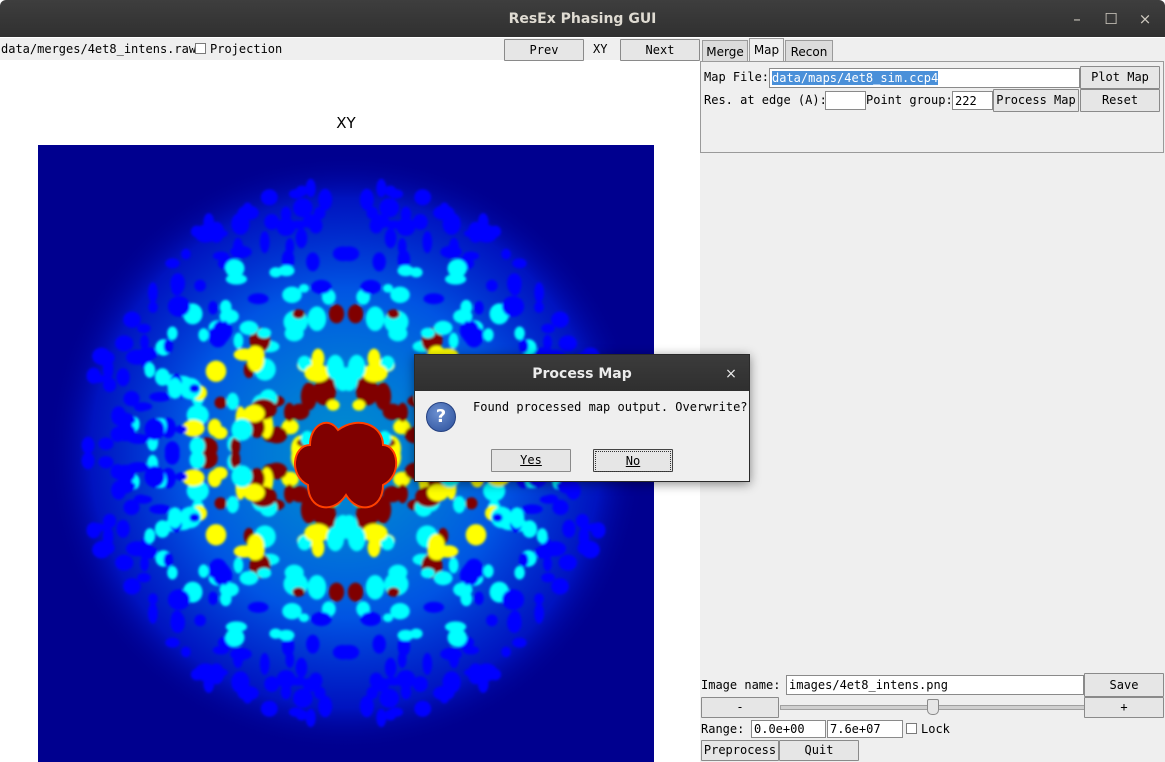  I want to click on question-icon: ?, so click(441, 417).